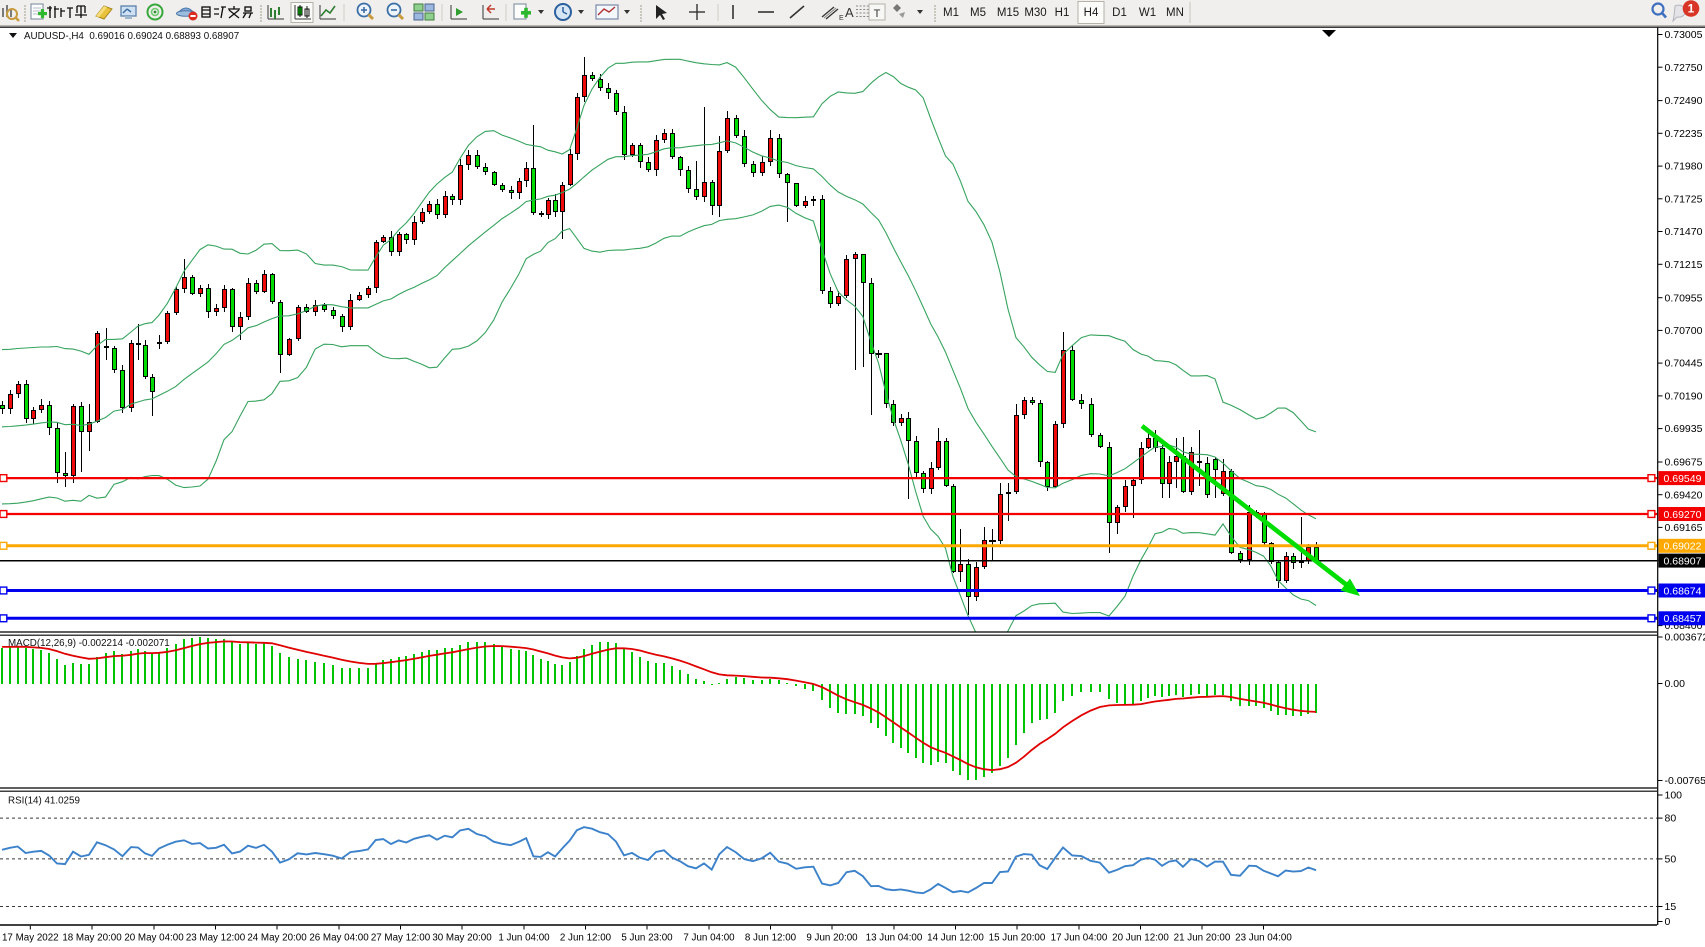 The image size is (1705, 947). What do you see at coordinates (1684, 397) in the screenshot?
I see `svg-text: 0.70190` at bounding box center [1684, 397].